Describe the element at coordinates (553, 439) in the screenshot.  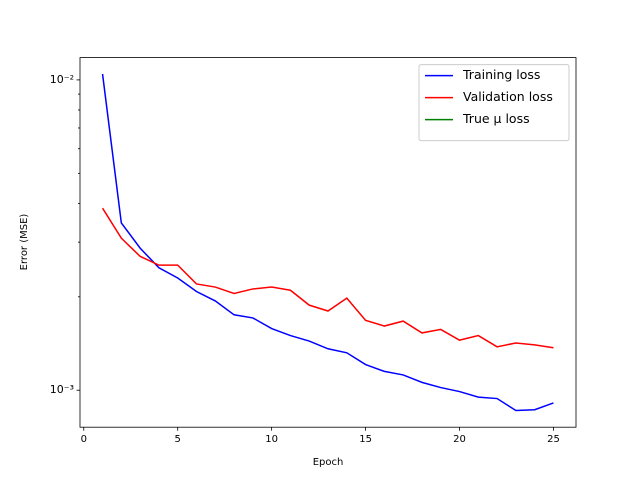
I see `x-tick-label: 25` at that location.